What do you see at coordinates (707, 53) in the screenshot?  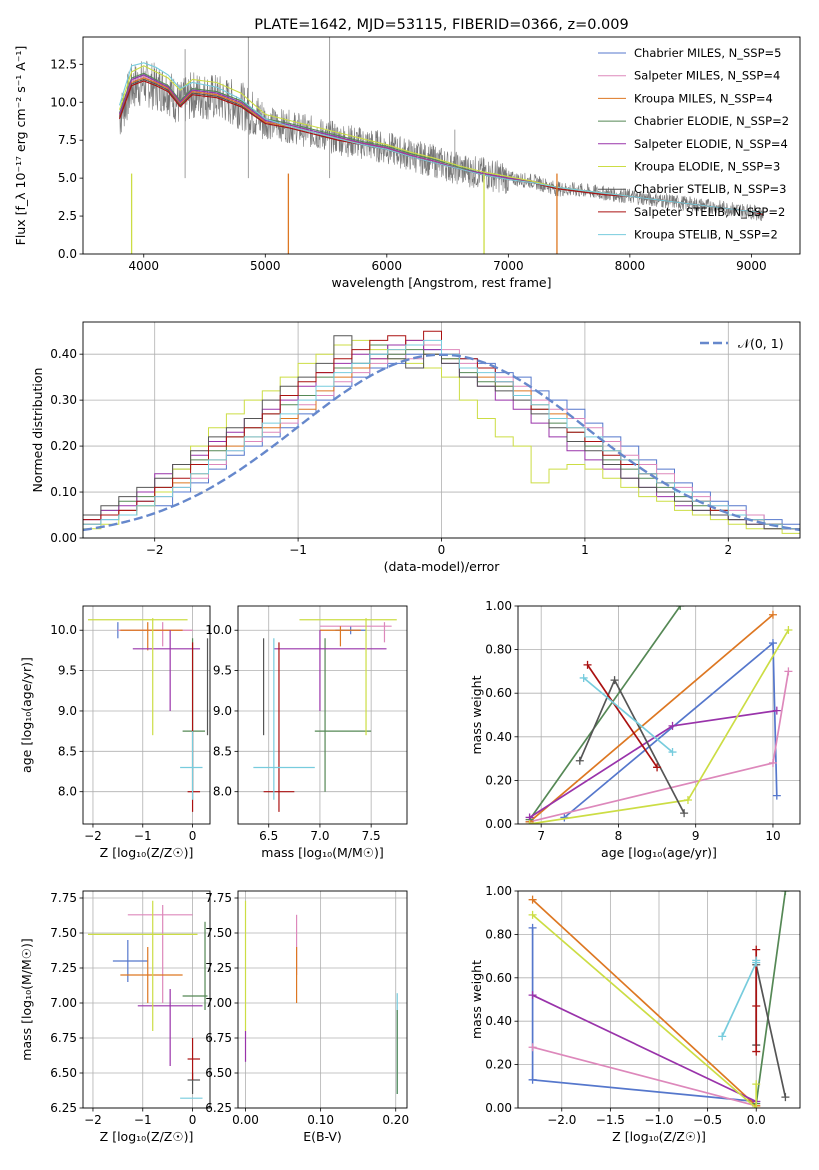 I see `legend-label: Chabrier MILES, N_SSP=5` at bounding box center [707, 53].